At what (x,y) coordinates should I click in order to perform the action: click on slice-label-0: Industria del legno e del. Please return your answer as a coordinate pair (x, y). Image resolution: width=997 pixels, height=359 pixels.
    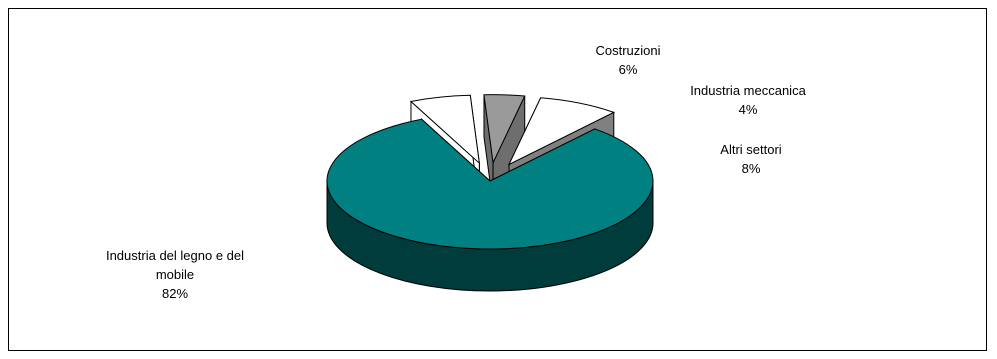
    Looking at the image, I should click on (175, 255).